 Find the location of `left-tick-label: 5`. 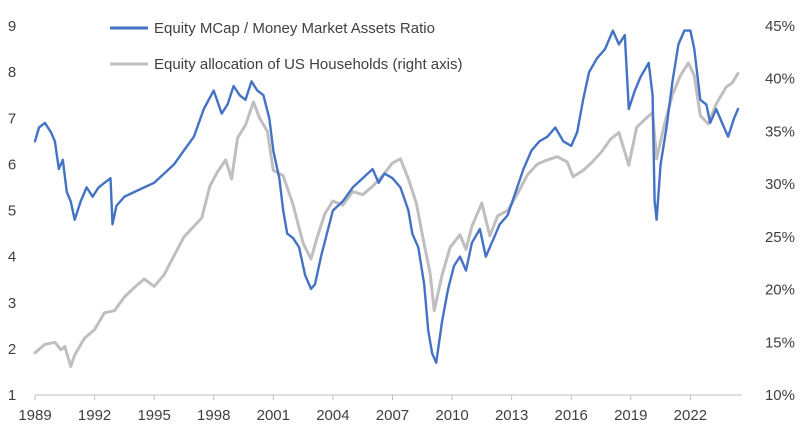

left-tick-label: 5 is located at coordinates (12, 211).